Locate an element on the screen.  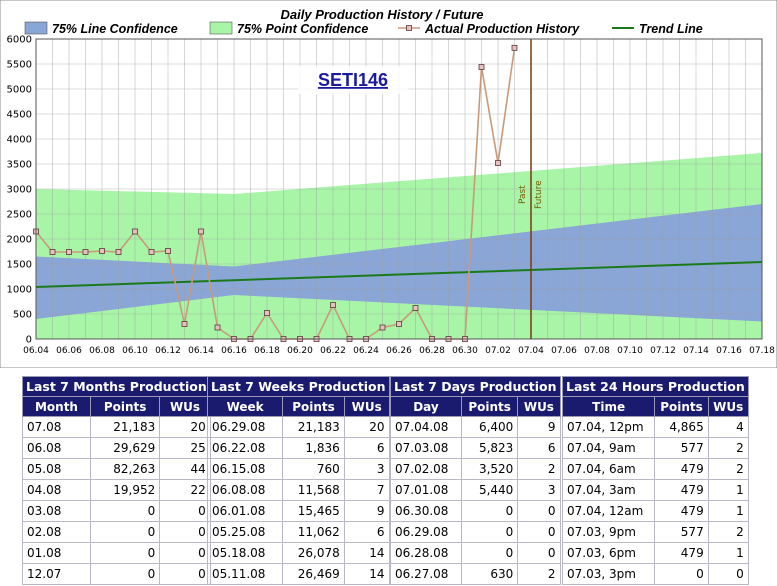
points-cell: 760 is located at coordinates (313, 469).